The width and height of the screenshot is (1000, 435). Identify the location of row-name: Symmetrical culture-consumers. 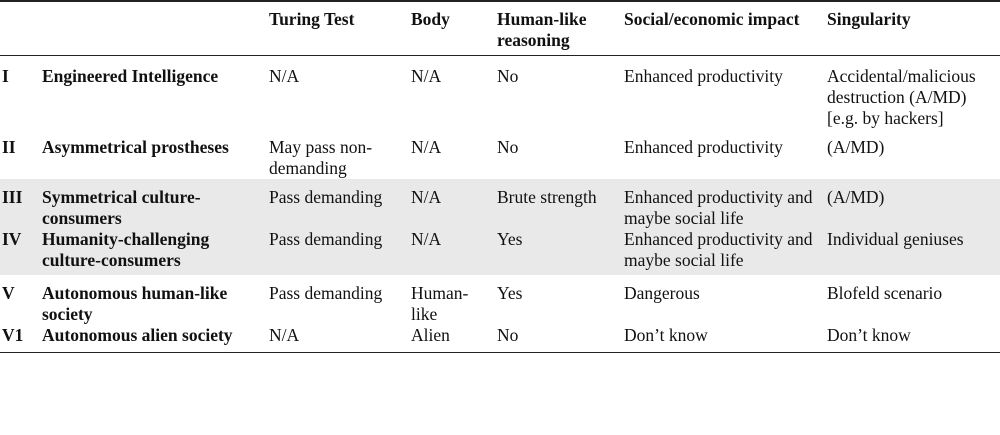
(155, 204).